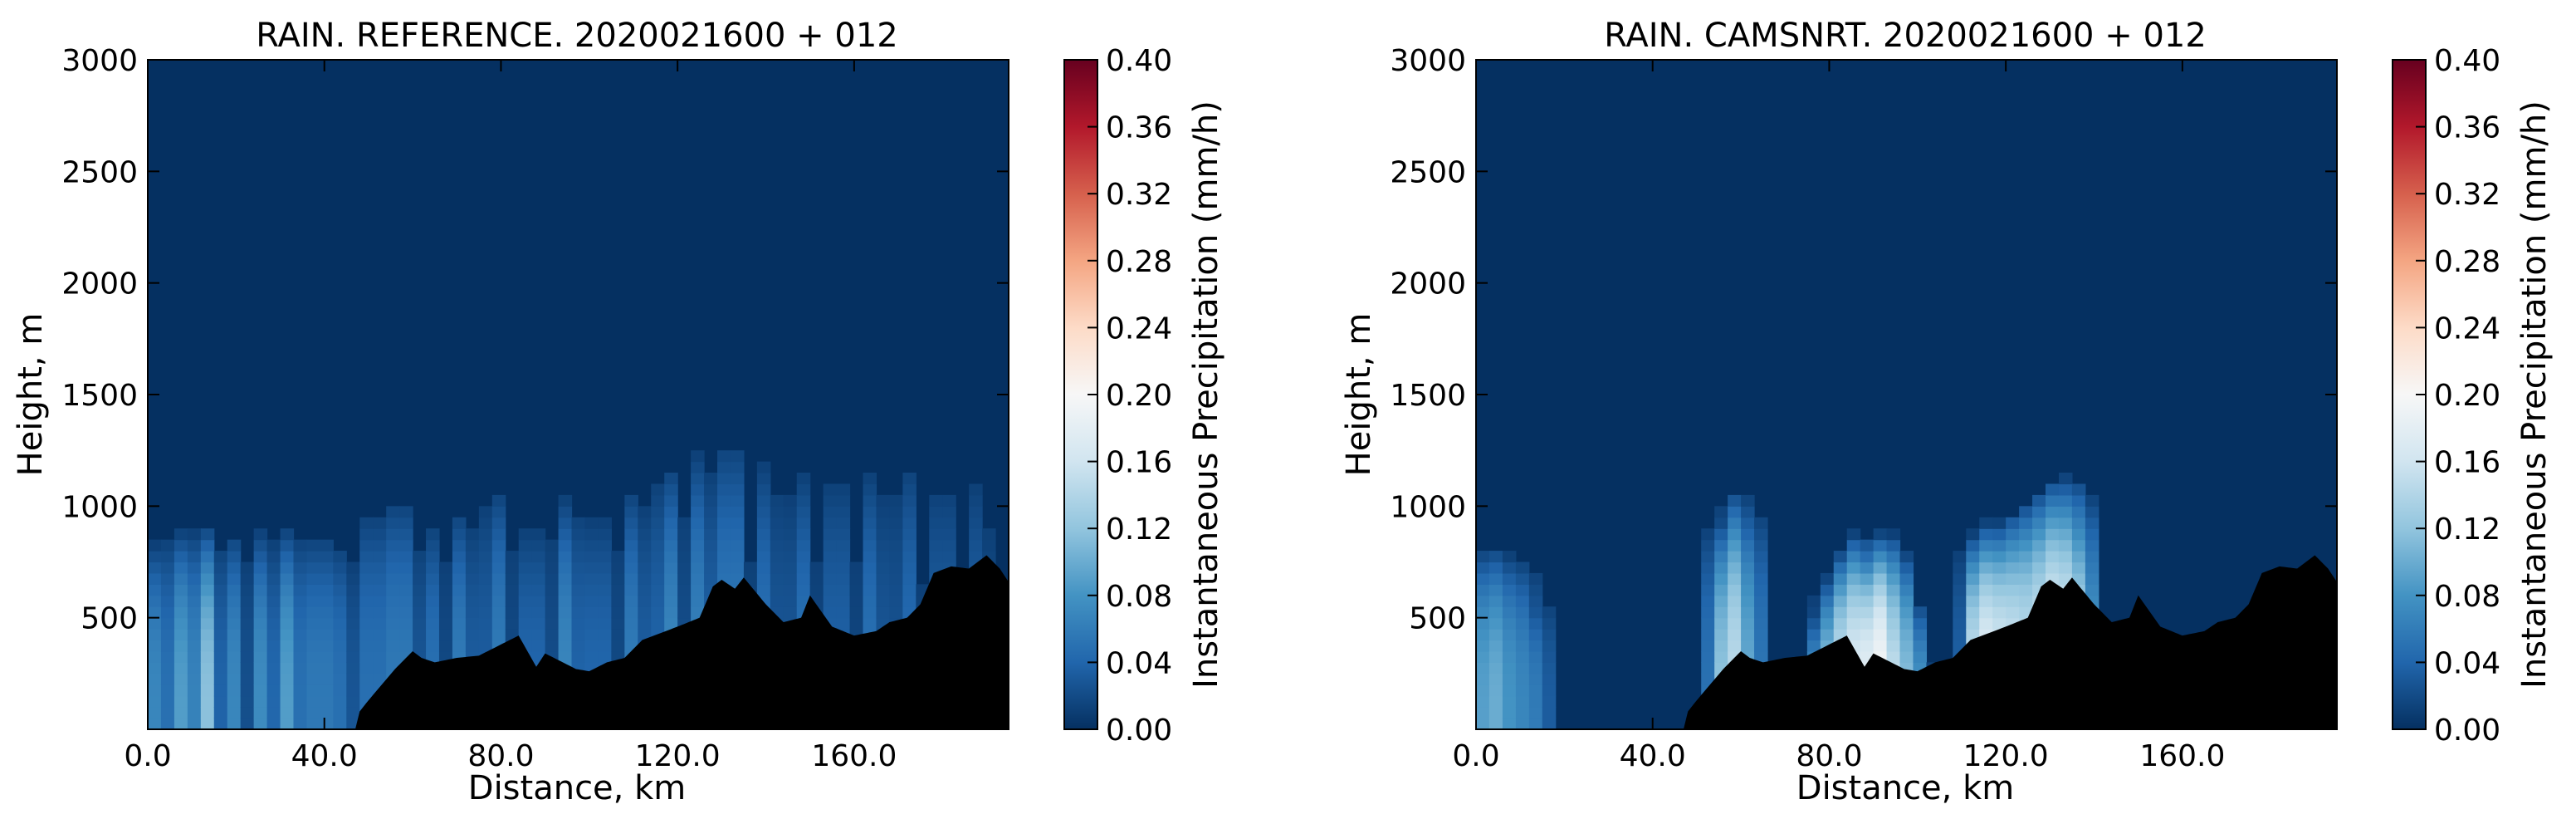 The image size is (2576, 819). What do you see at coordinates (2467, 463) in the screenshot?
I see `colorbar-tick-label: 0.16` at bounding box center [2467, 463].